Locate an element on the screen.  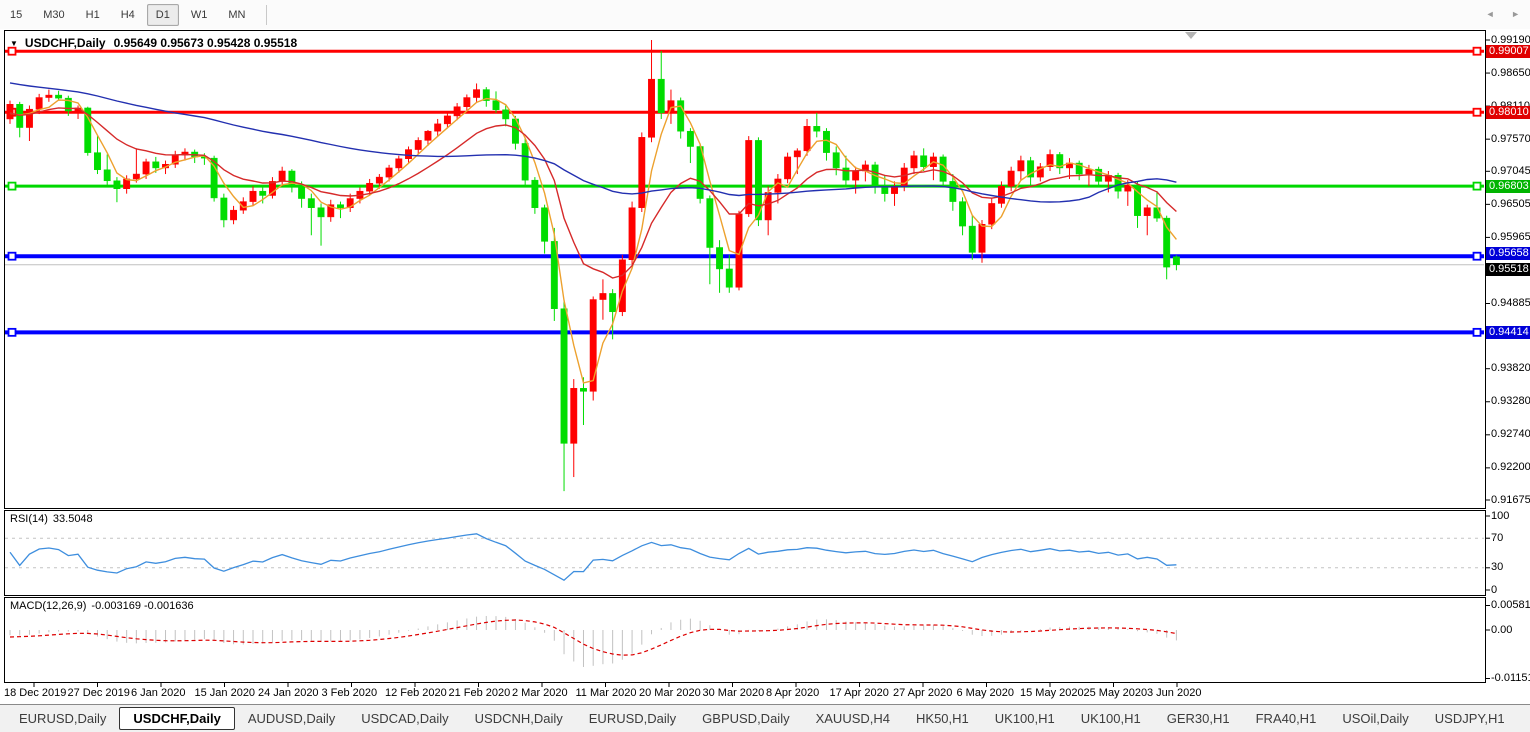
rsi-line is located at coordinates (593, 557).